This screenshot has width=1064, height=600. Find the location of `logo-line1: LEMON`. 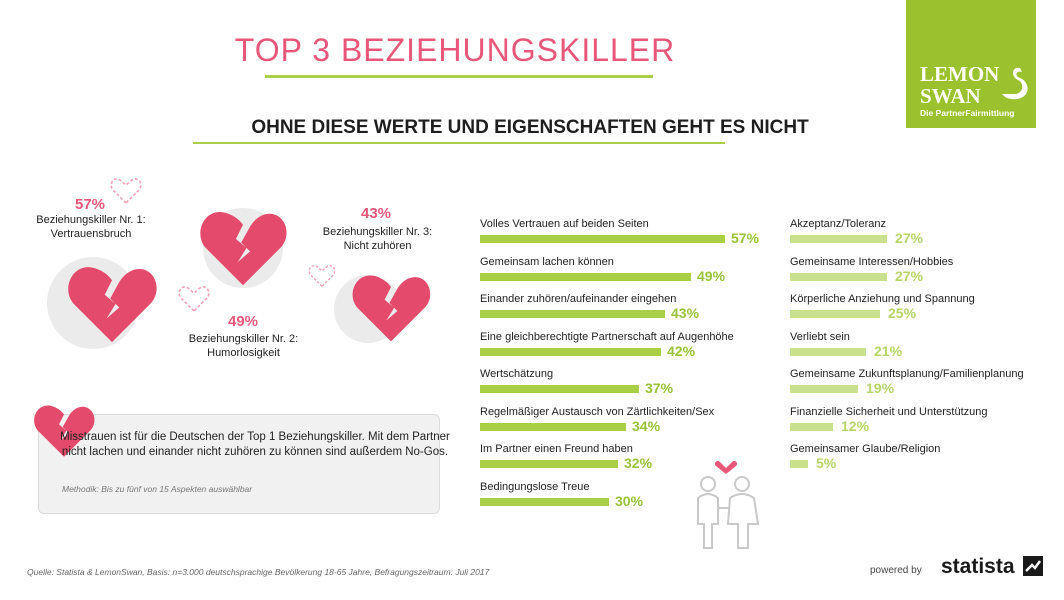

logo-line1: LEMON is located at coordinates (960, 74).